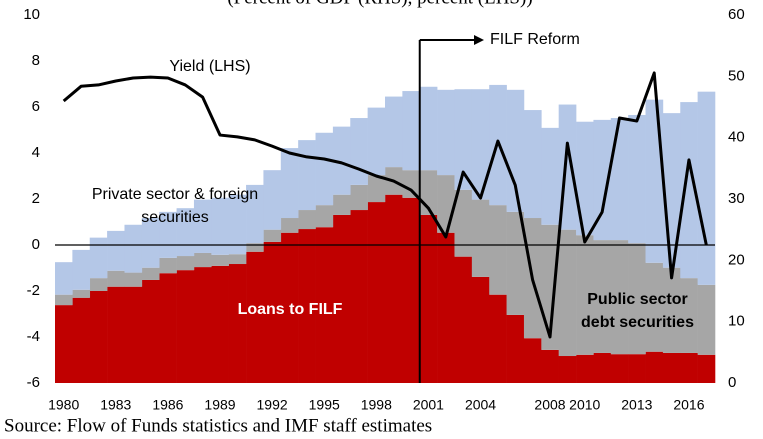  What do you see at coordinates (688, 405) in the screenshot?
I see `x-tick-label: 2016` at bounding box center [688, 405].